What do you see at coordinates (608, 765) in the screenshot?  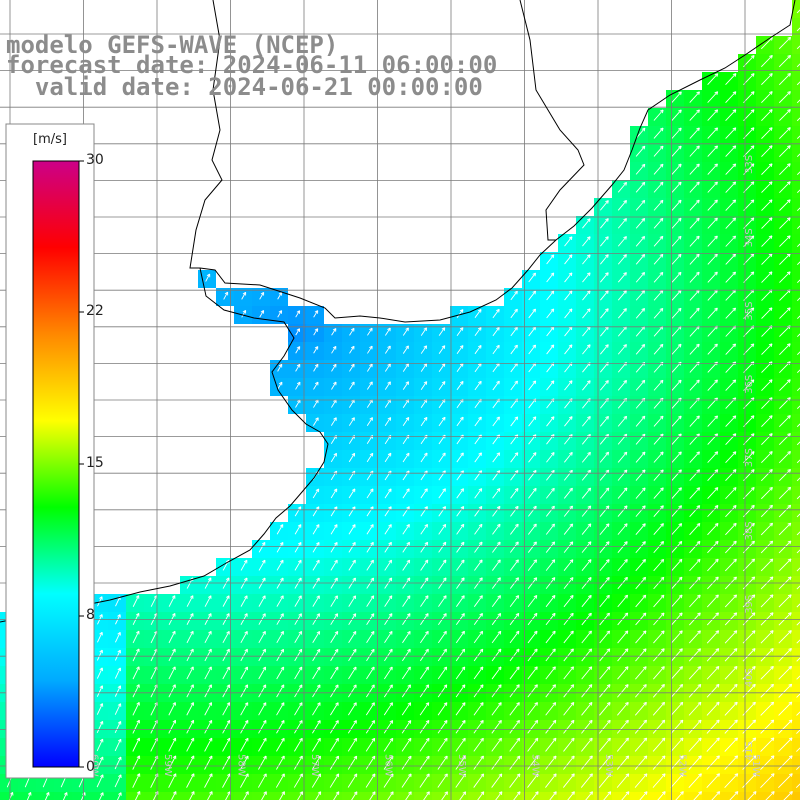 I see `lon-label: 53W` at bounding box center [608, 765].